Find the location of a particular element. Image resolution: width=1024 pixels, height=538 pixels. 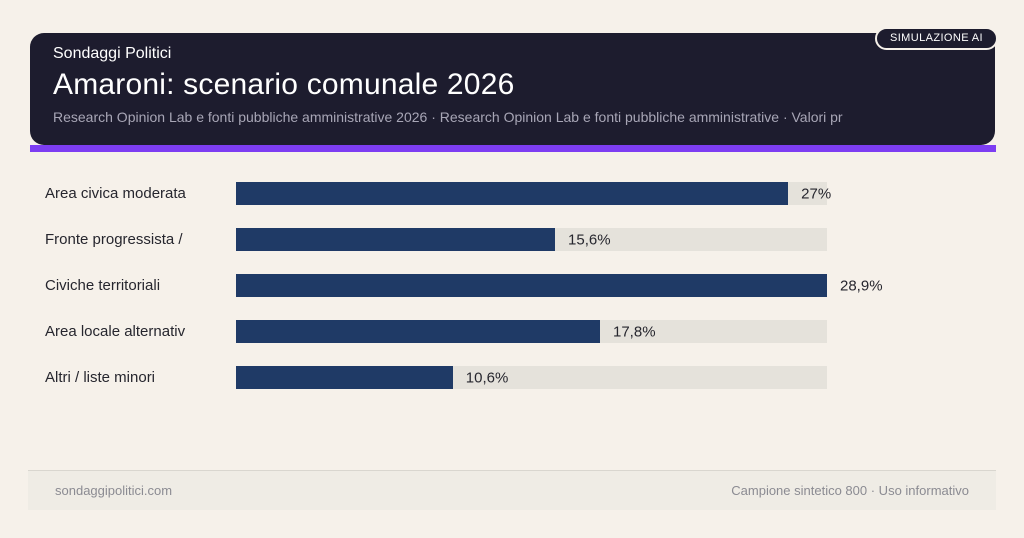

value-label: 15,6% is located at coordinates (589, 239).